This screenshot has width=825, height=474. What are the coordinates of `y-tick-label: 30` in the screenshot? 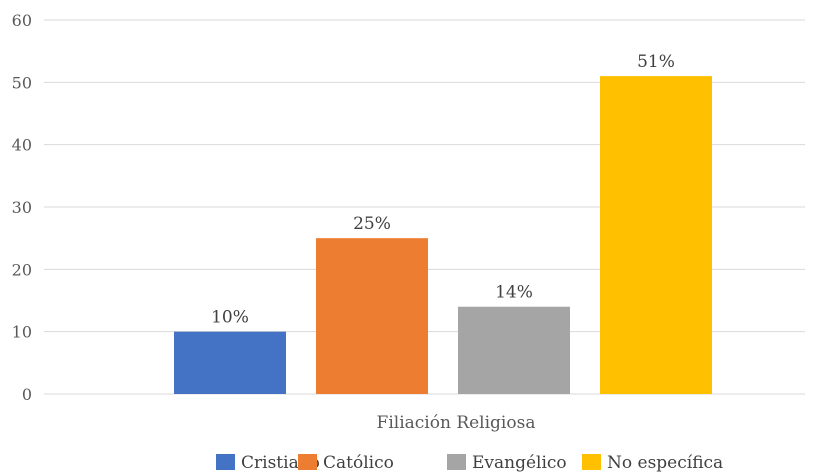 It's located at (22, 207).